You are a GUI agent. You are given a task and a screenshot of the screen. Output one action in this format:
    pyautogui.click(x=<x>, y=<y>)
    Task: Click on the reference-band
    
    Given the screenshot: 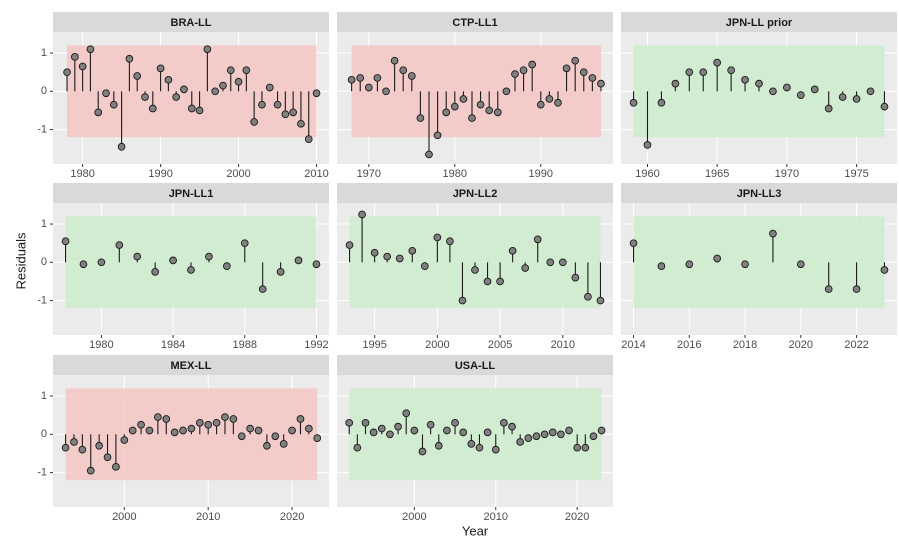 What is the action you would take?
    pyautogui.click(x=759, y=91)
    